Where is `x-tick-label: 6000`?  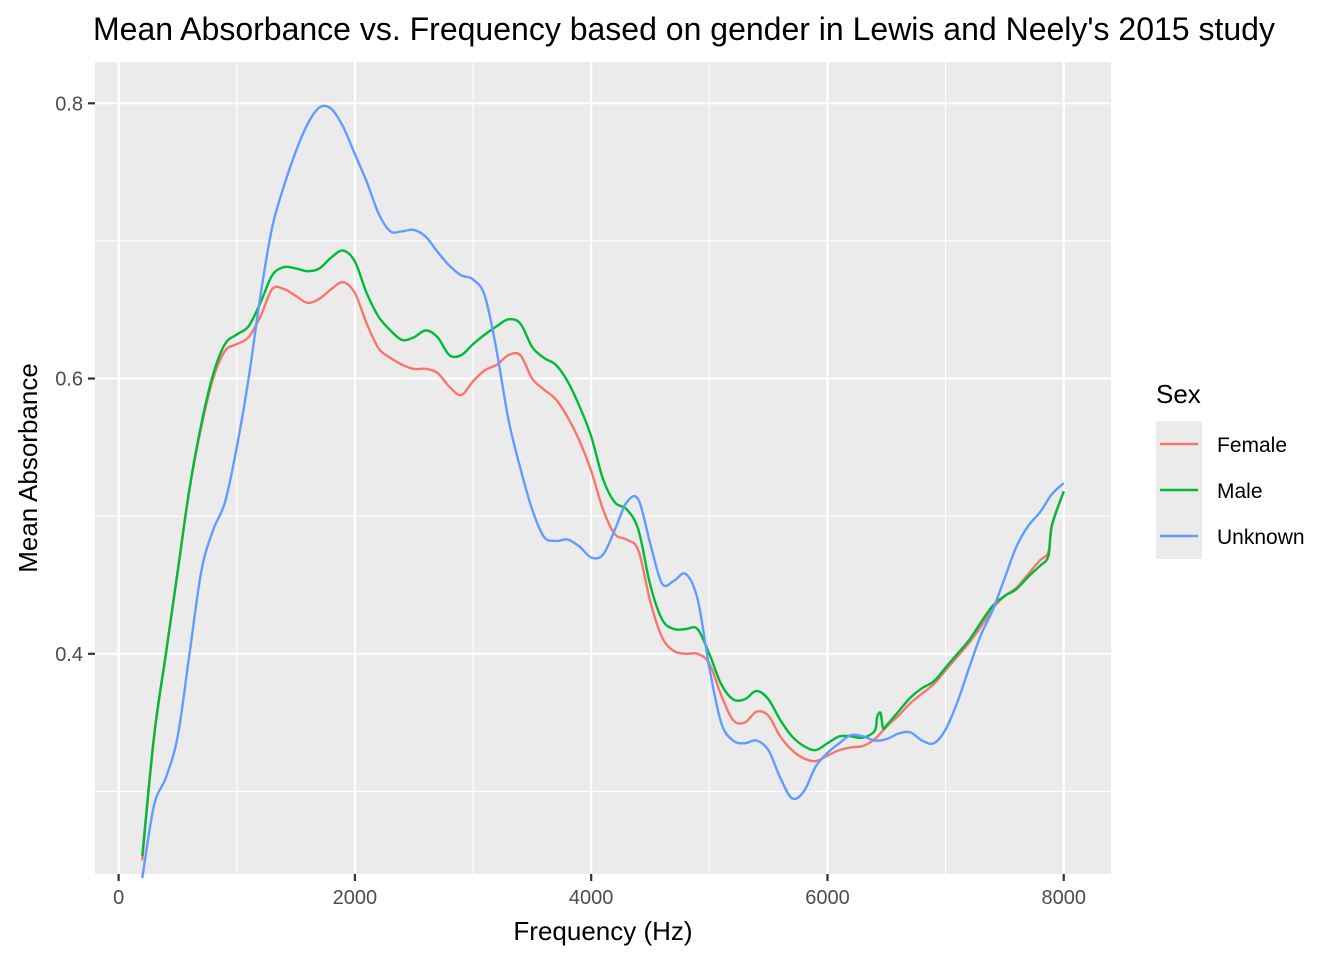
x-tick-label: 6000 is located at coordinates (827, 898).